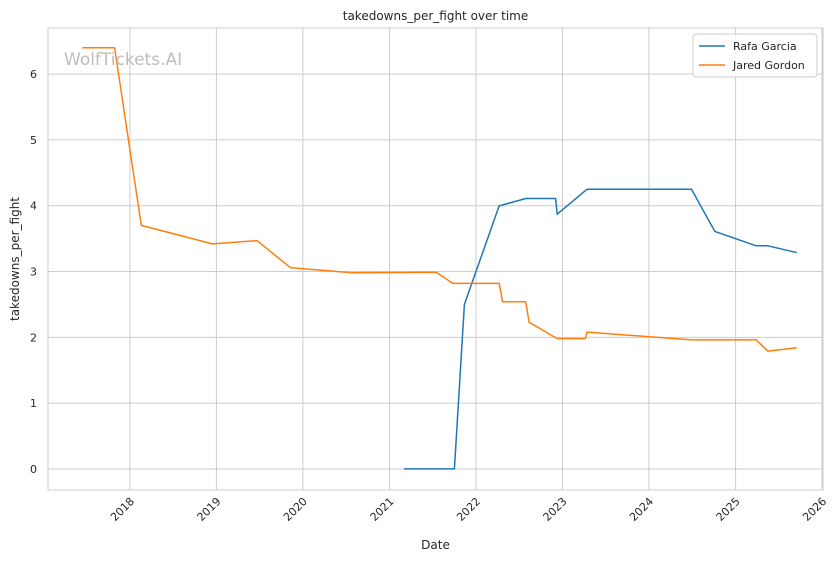 This screenshot has height=565, width=839. Describe the element at coordinates (15, 259) in the screenshot. I see `y-axis-label: takedowns_per_fight` at that location.